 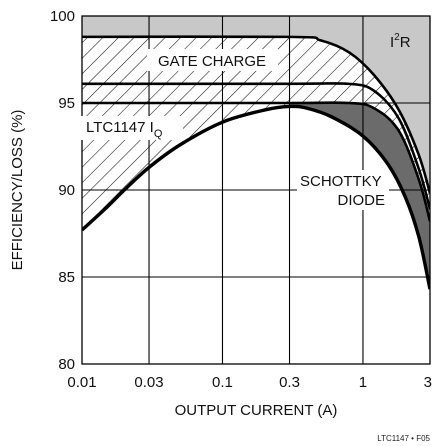 I want to click on iq-label: LTC1147 IQ, so click(x=124, y=129).